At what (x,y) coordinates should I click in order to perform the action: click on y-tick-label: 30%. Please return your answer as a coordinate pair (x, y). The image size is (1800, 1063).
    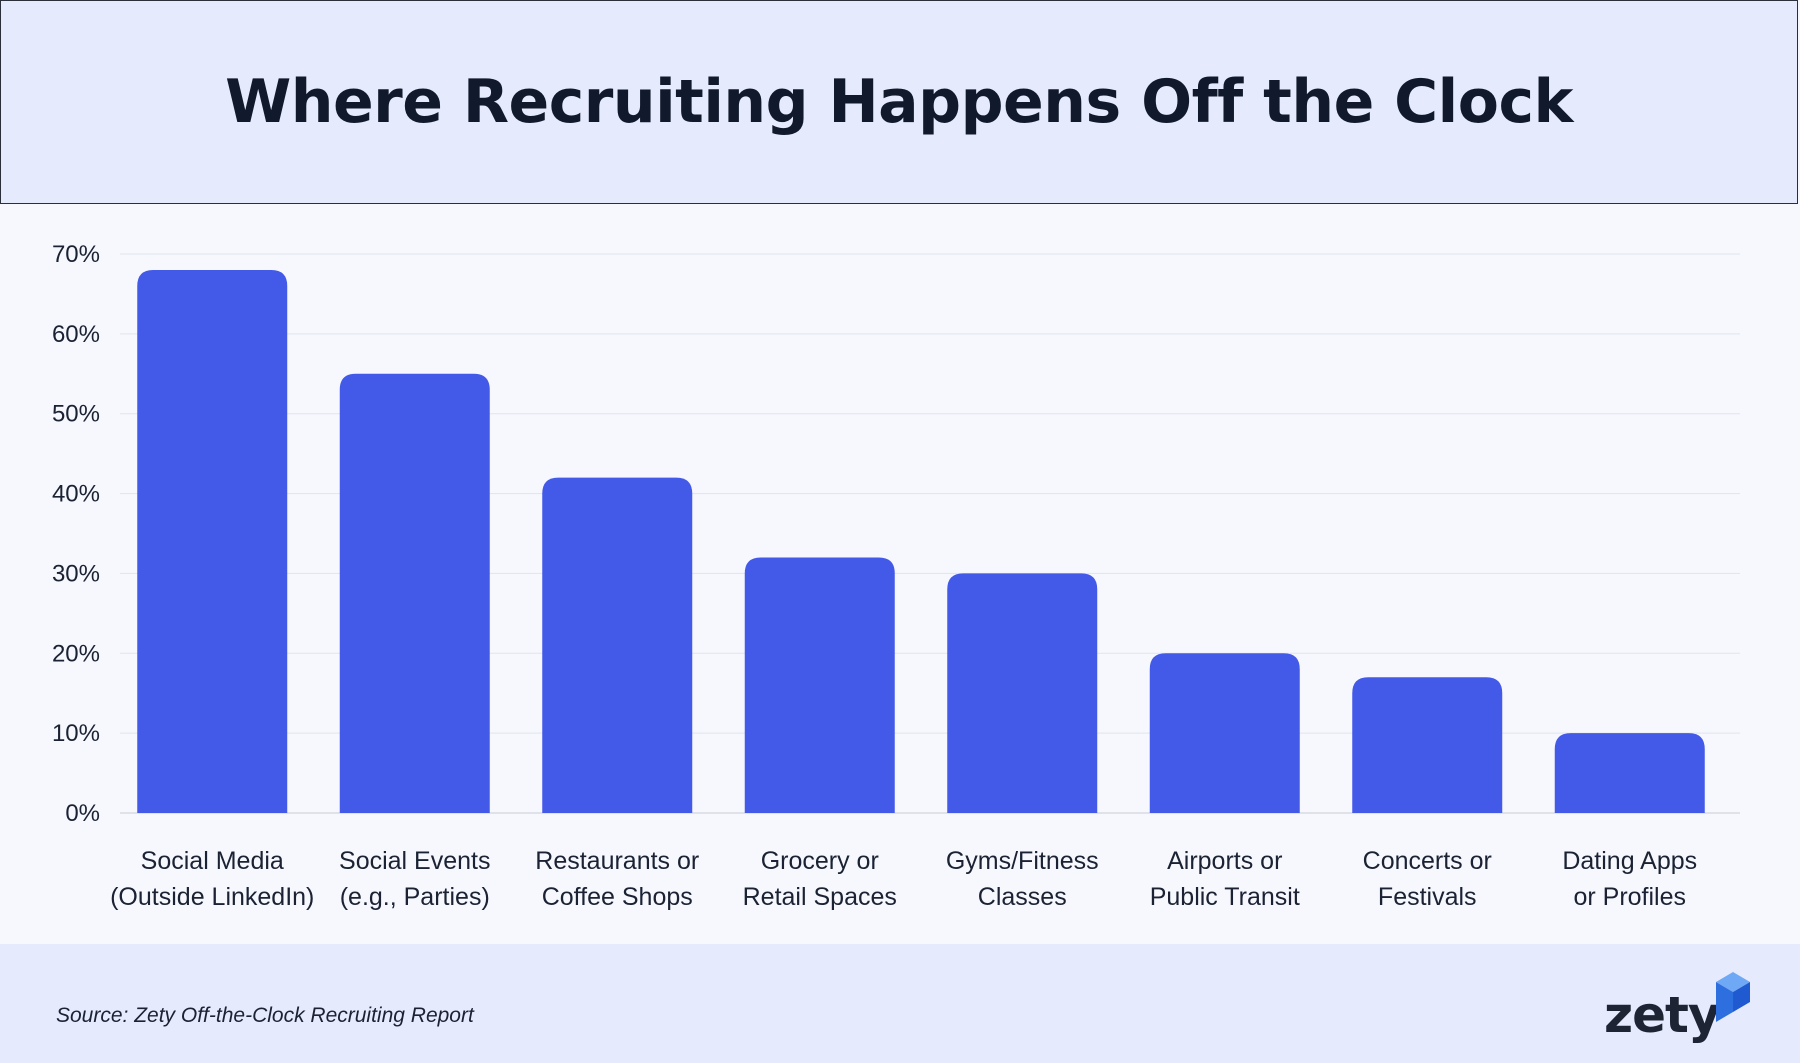
    Looking at the image, I should click on (76, 573).